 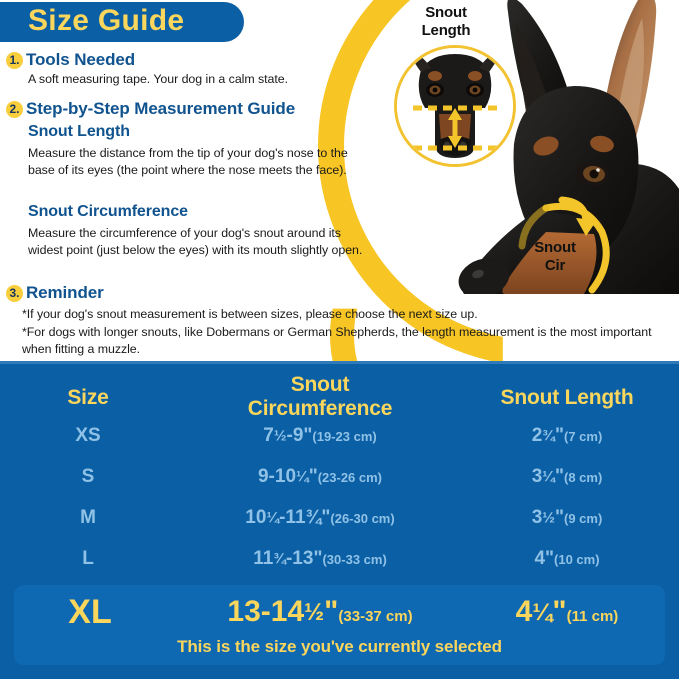 I want to click on step-2: 2. Step-by-Step Measurement Guide, so click(x=150, y=109).